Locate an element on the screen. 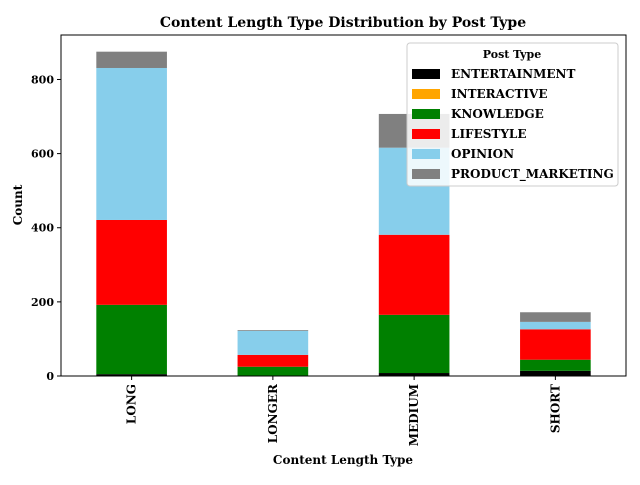  x-axis-label: Content Length Type is located at coordinates (343, 460).